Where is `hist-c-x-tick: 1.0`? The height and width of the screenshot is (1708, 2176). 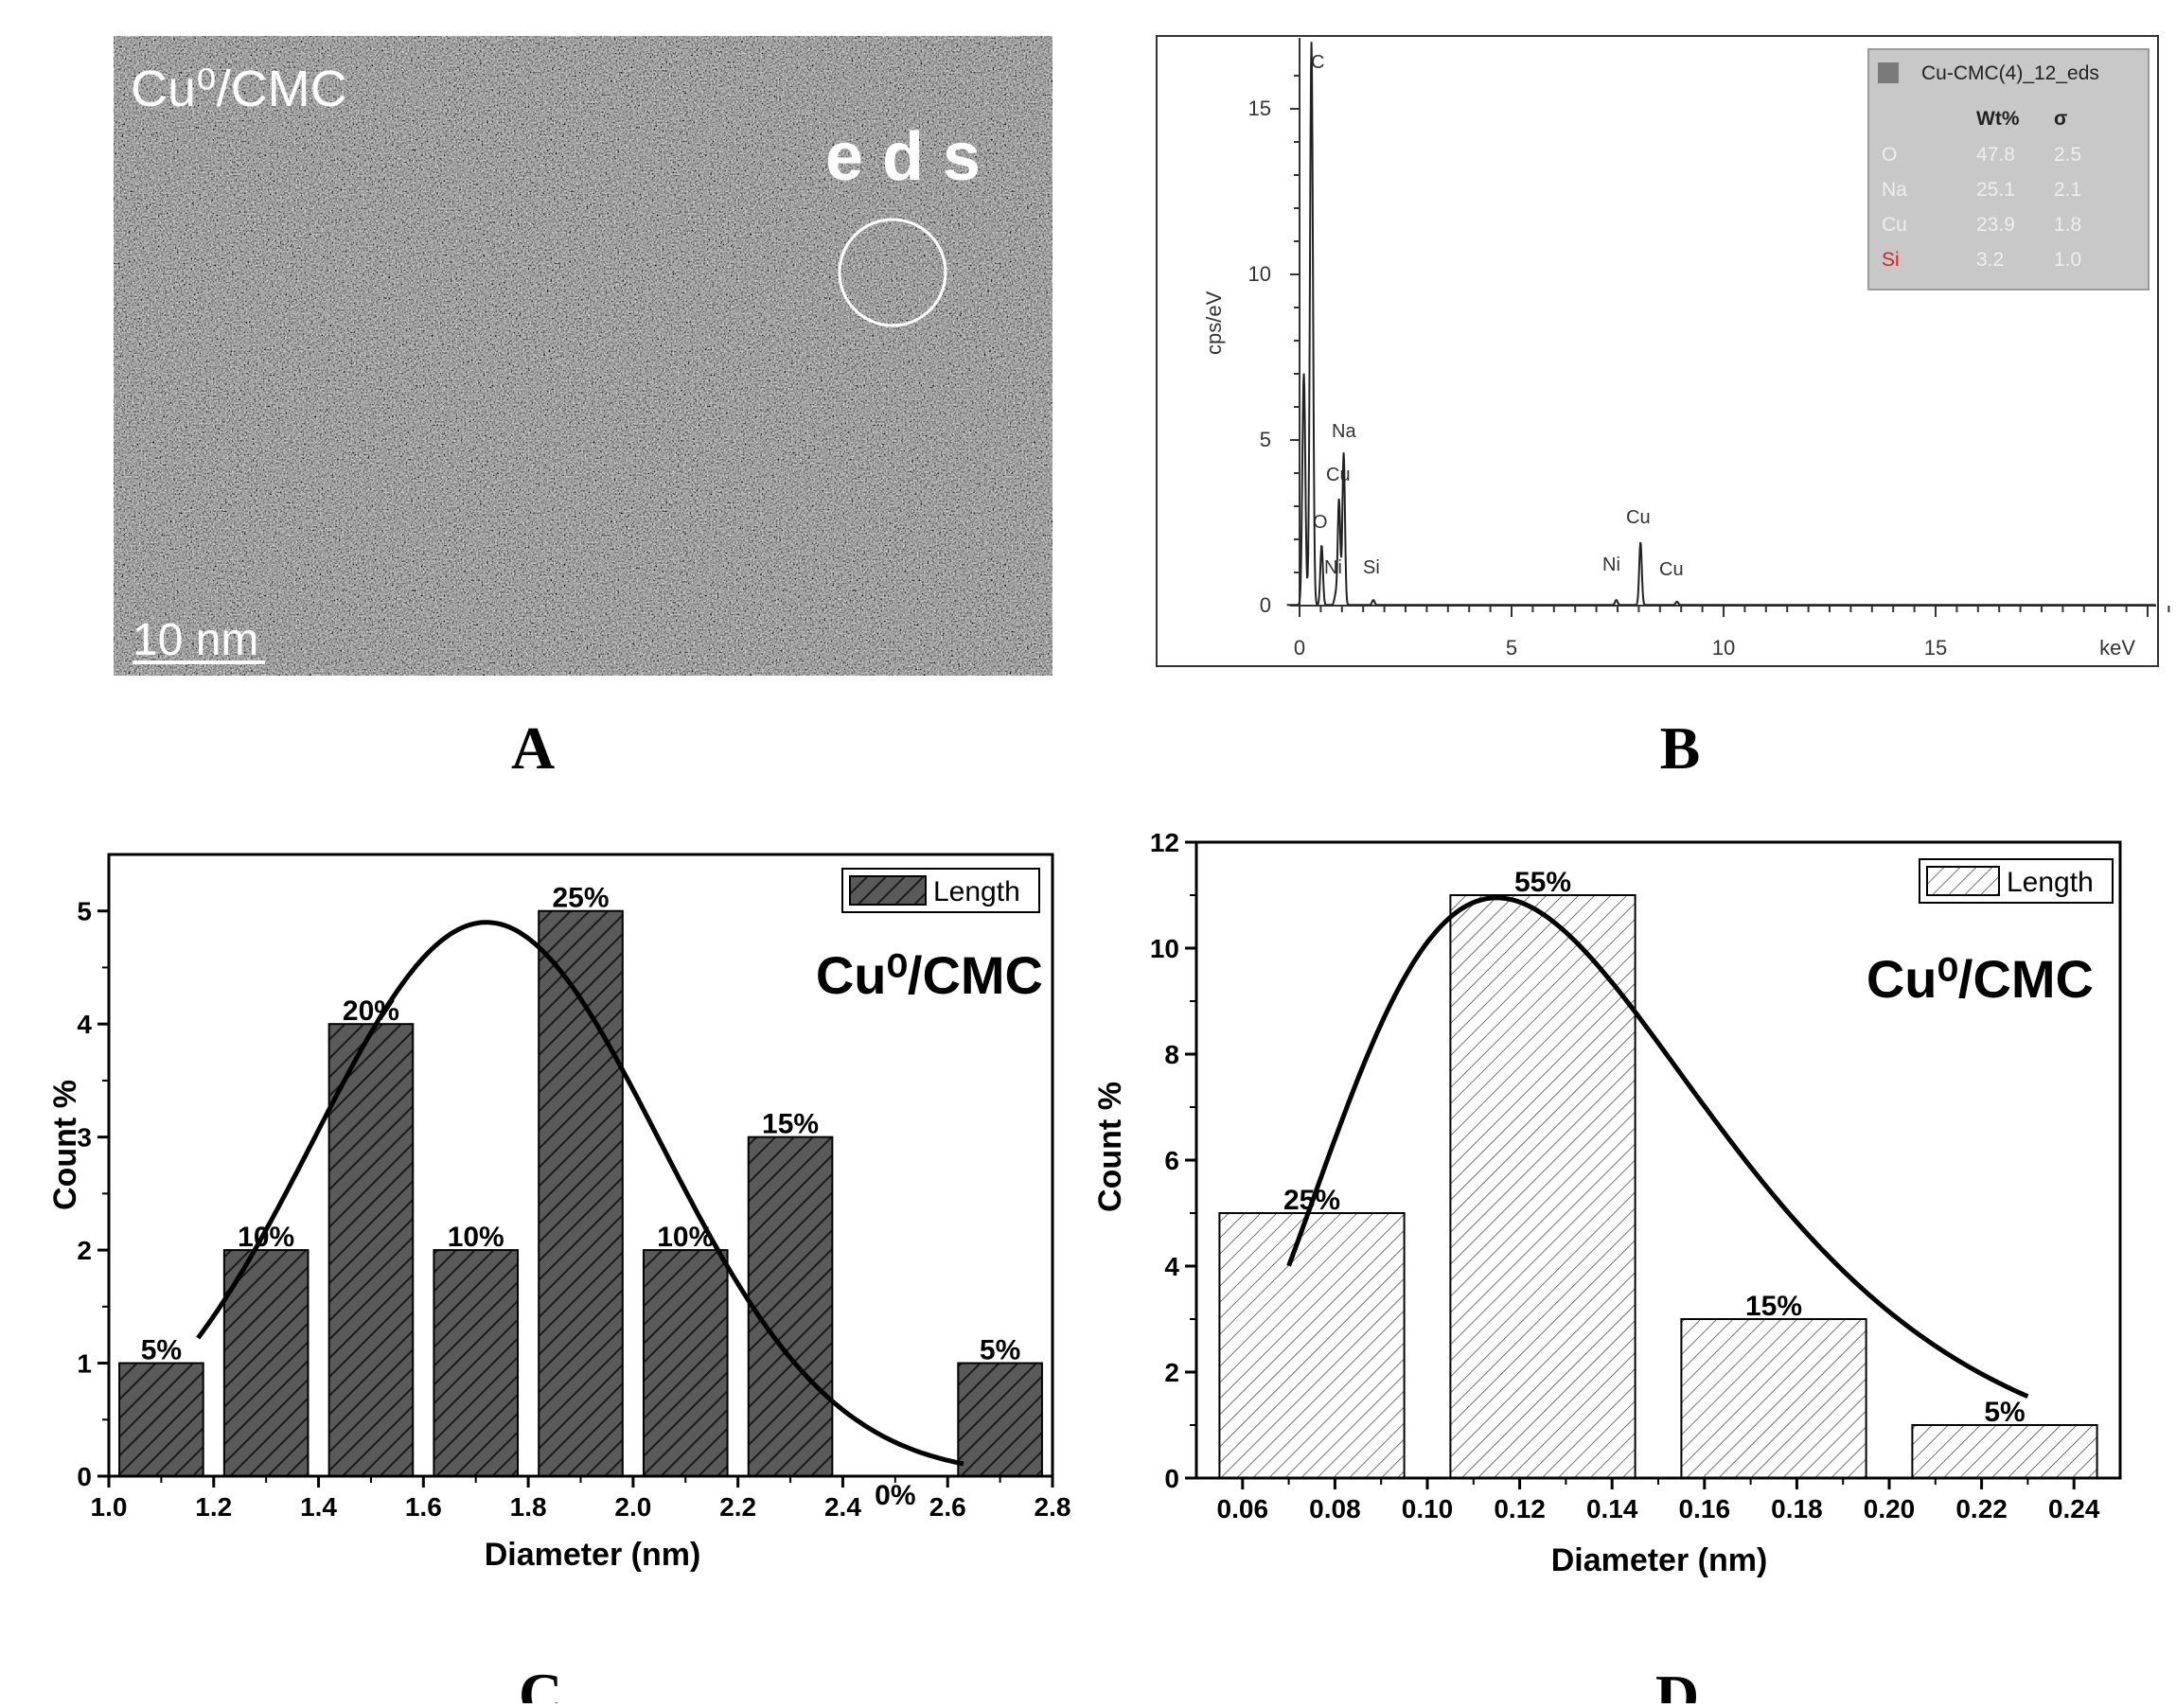 hist-c-x-tick: 1.0 is located at coordinates (110, 1507).